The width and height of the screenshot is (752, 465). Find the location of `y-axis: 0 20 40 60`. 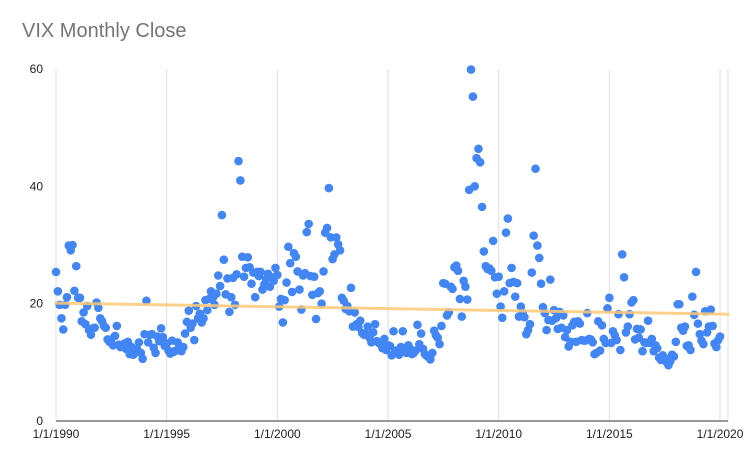

y-axis: 0 20 40 60 is located at coordinates (37, 245).